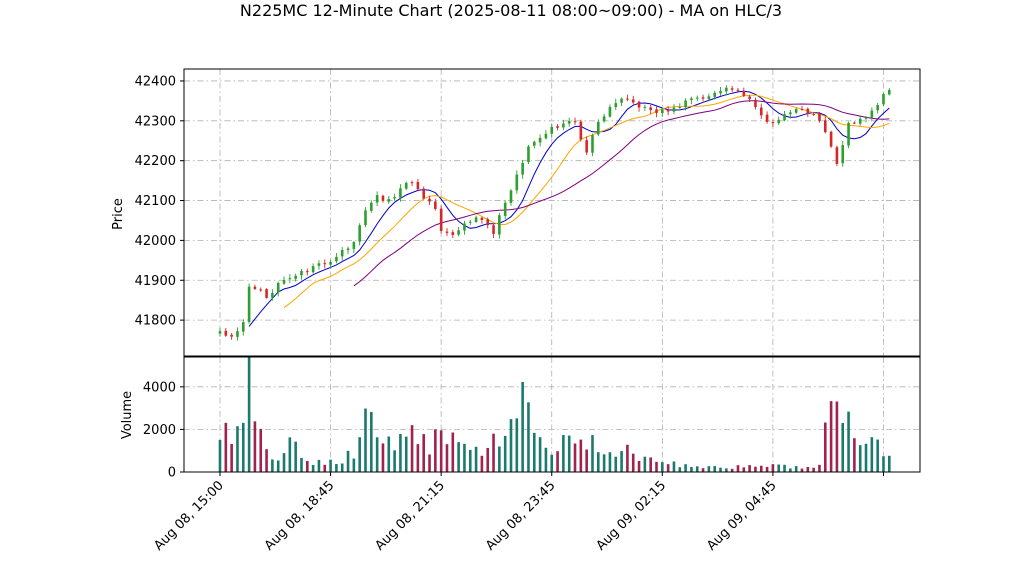 Image resolution: width=1022 pixels, height=575 pixels. Describe the element at coordinates (159, 387) in the screenshot. I see `volume-tick-label: 4000` at that location.